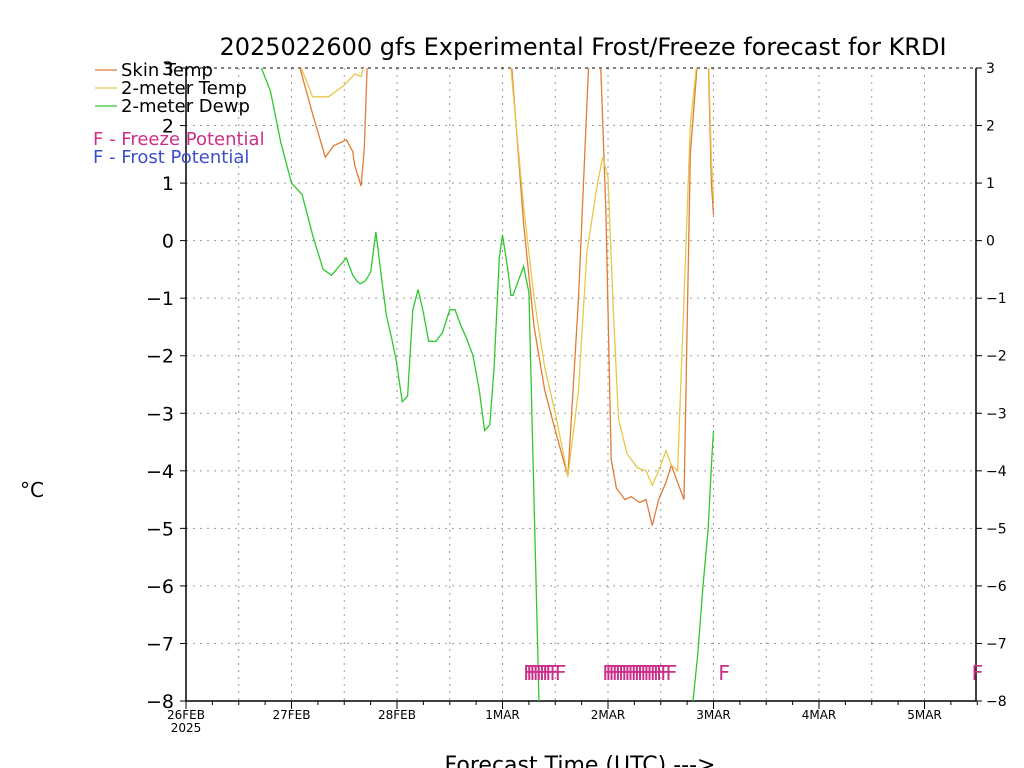 The height and width of the screenshot is (768, 1024). I want to click on y-tick-label-left: 2, so click(168, 127).